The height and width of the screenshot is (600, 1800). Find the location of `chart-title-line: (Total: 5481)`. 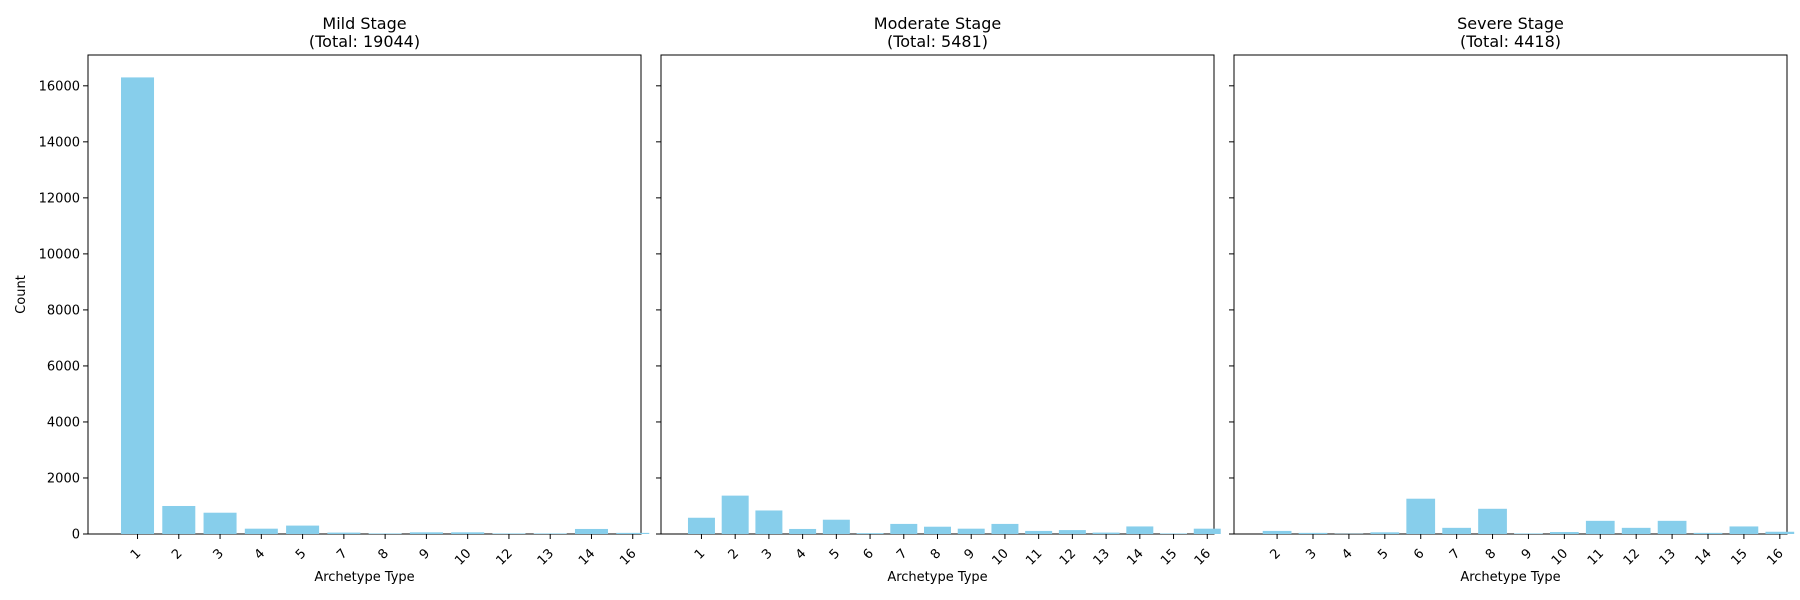

chart-title-line: (Total: 5481) is located at coordinates (937, 41).